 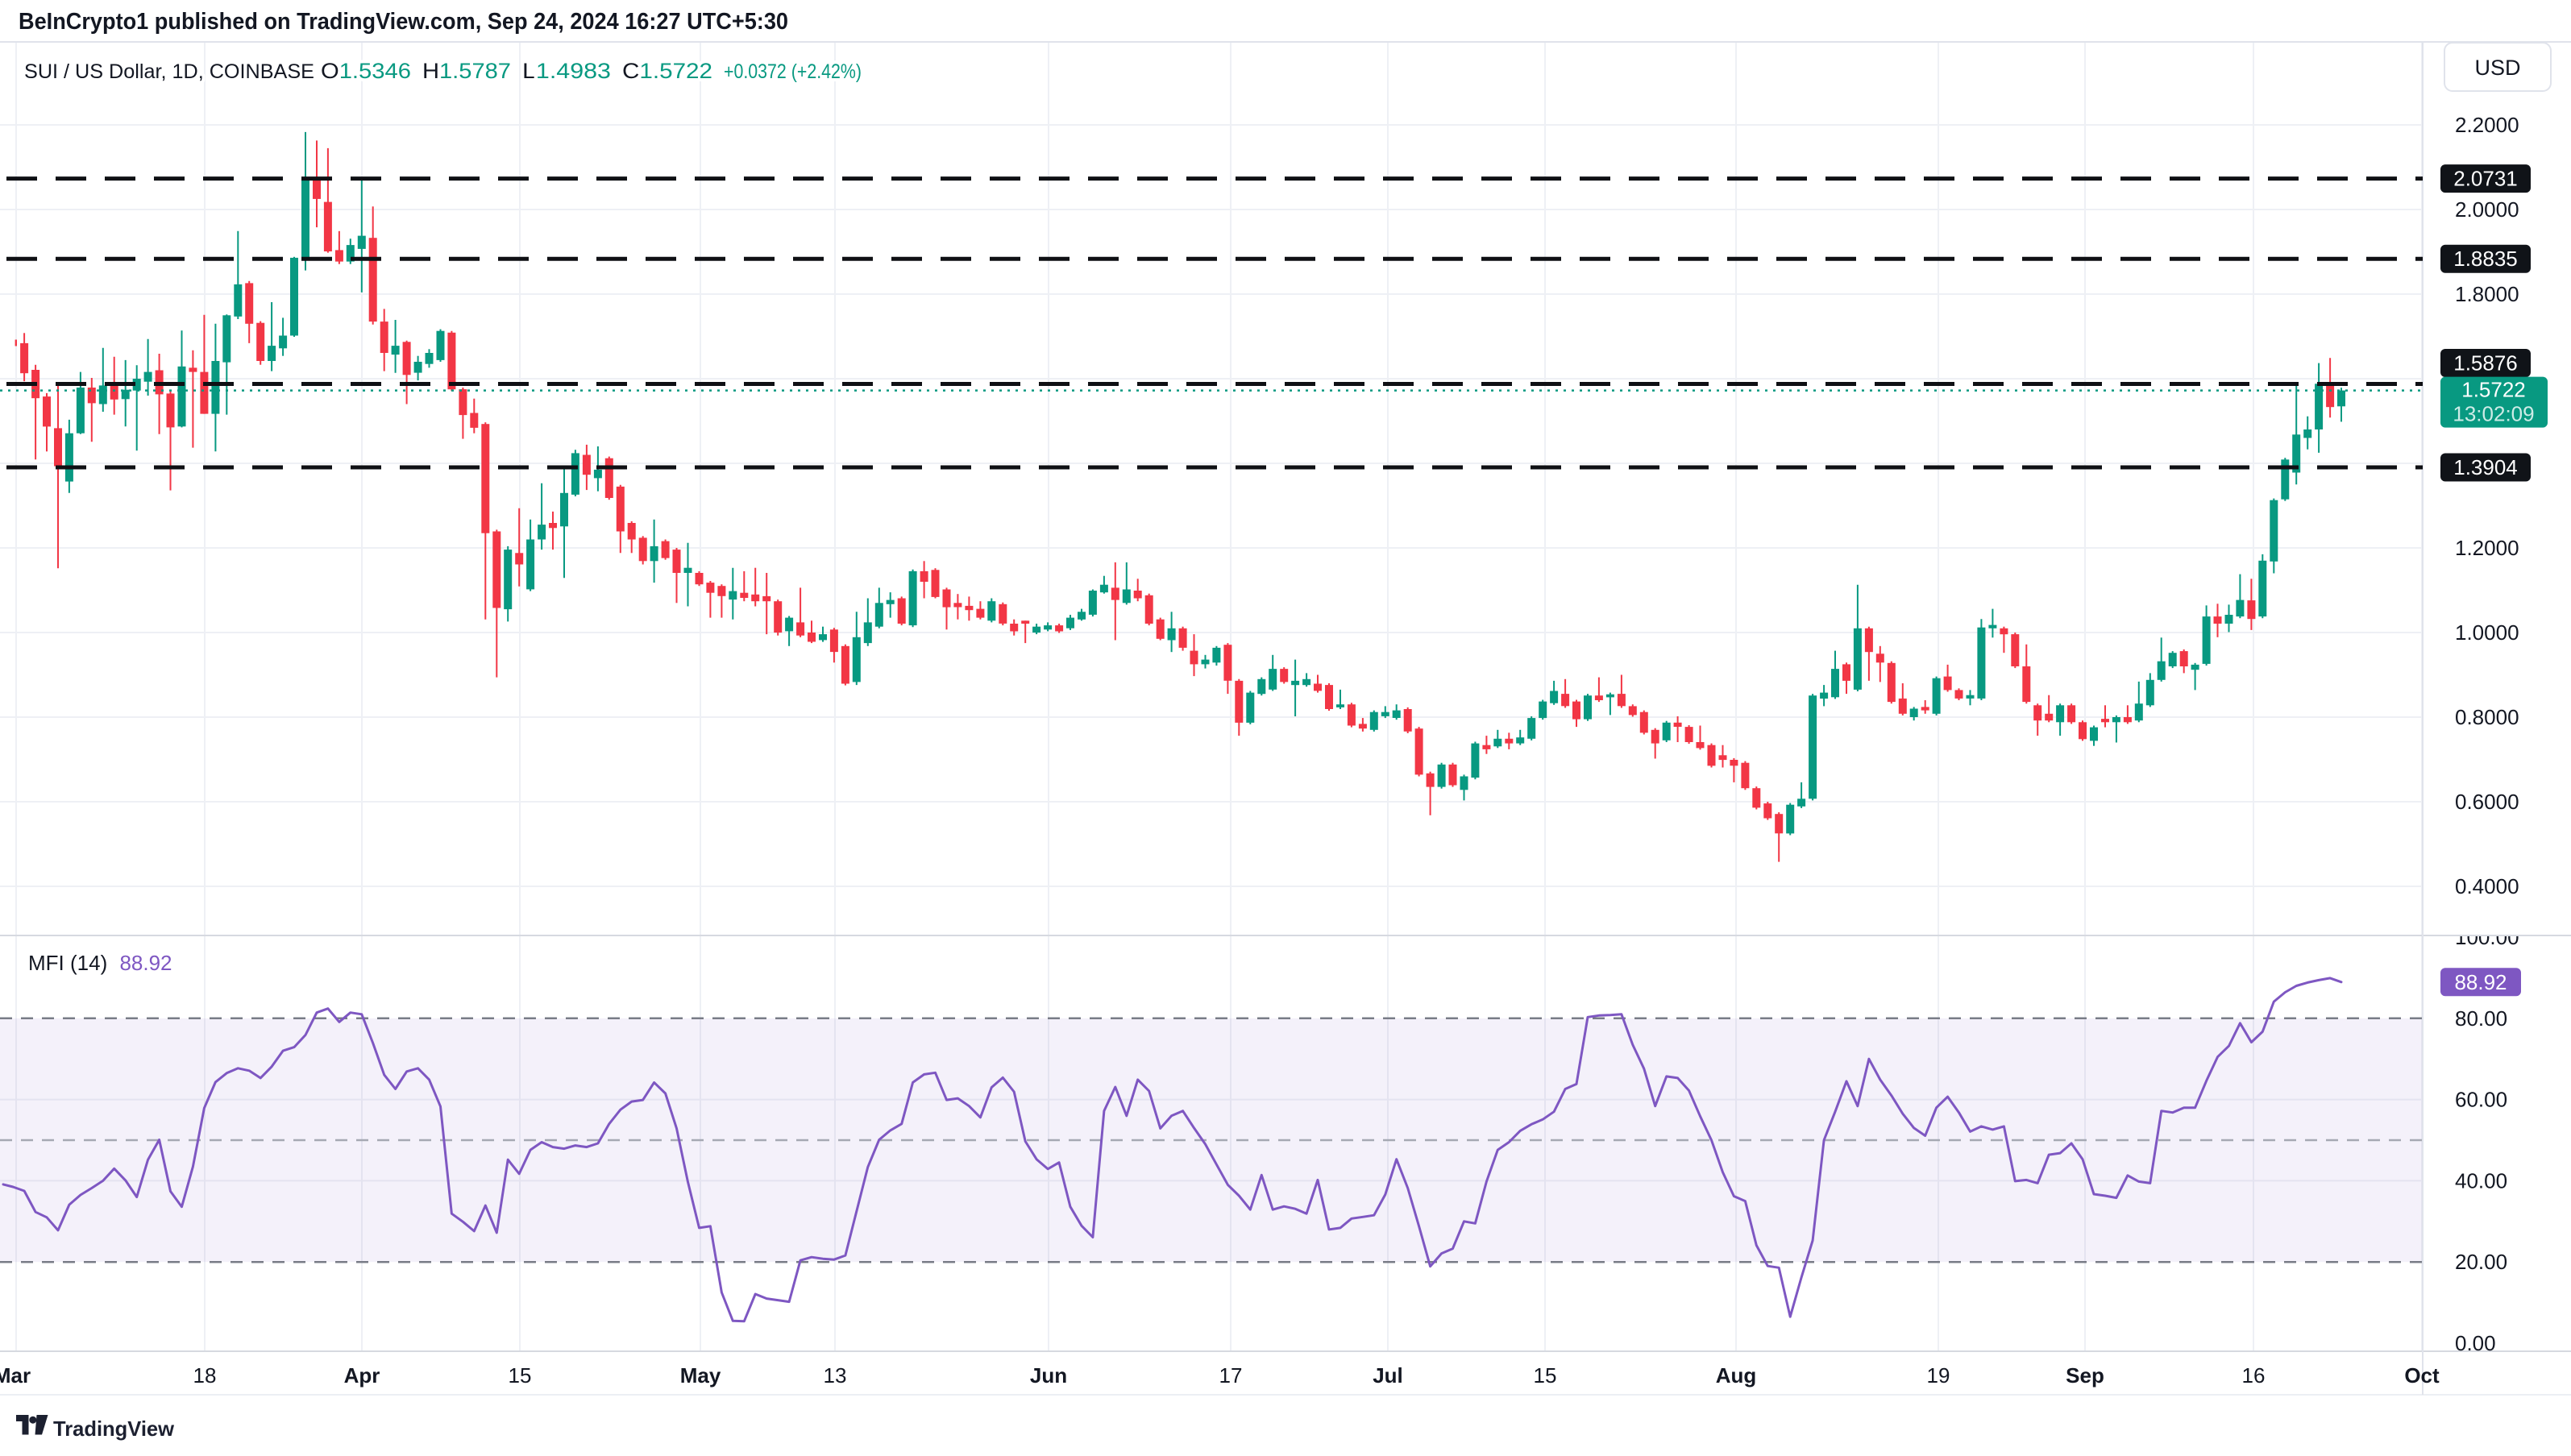 What do you see at coordinates (2085, 1375) in the screenshot?
I see `svg-text: Sep` at bounding box center [2085, 1375].